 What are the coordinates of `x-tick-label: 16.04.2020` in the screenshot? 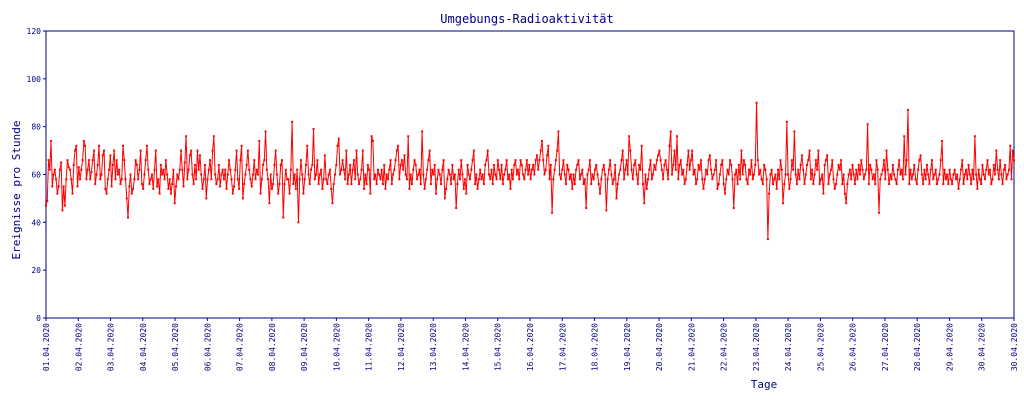 It's located at (530, 347).